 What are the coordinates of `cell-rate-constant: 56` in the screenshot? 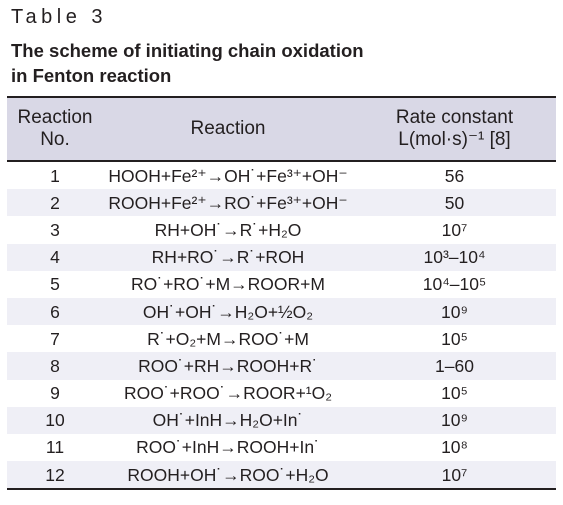 It's located at (454, 175).